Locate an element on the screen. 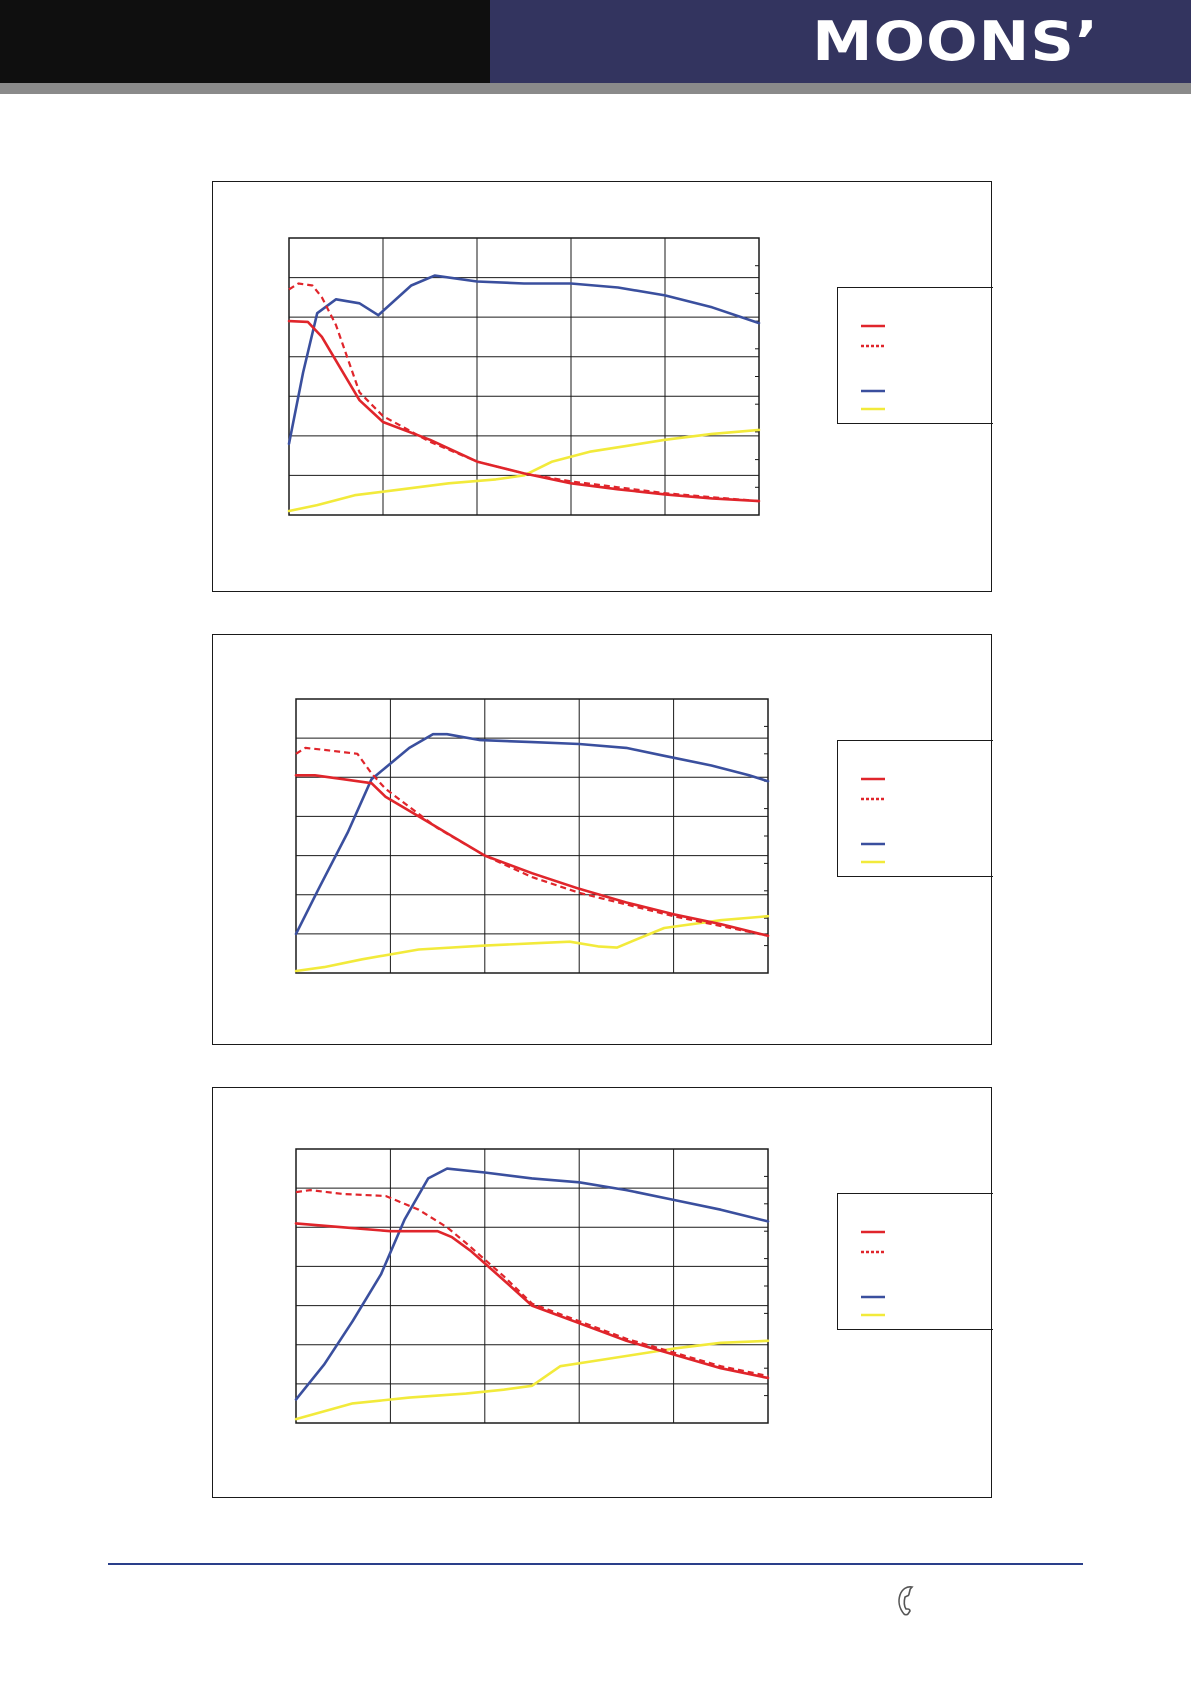  chart-3-svg is located at coordinates (589, 1286).